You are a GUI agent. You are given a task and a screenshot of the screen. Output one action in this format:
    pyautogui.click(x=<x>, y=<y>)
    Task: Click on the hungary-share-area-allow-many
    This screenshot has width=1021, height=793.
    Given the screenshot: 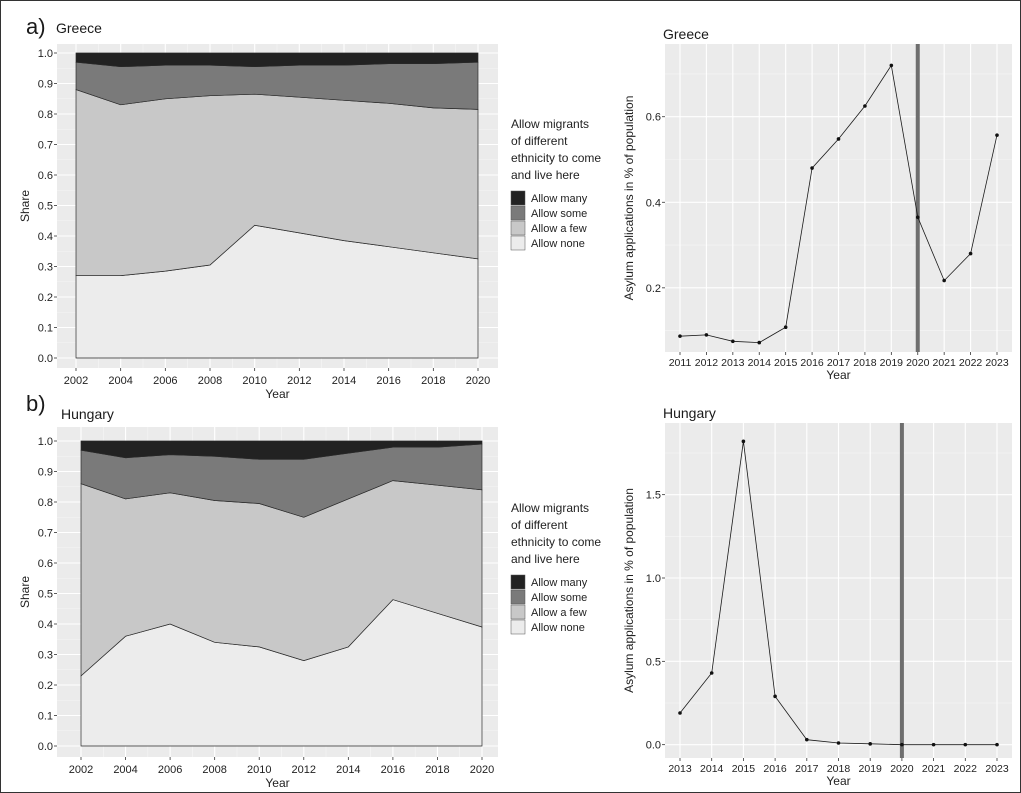 What is the action you would take?
    pyautogui.click(x=281, y=450)
    